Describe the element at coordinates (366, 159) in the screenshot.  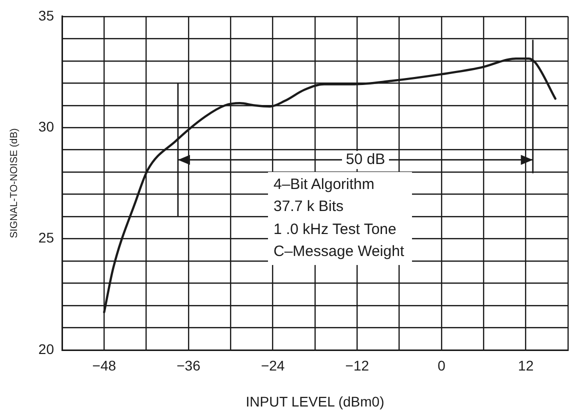
I see `annotation: 50 dB` at that location.